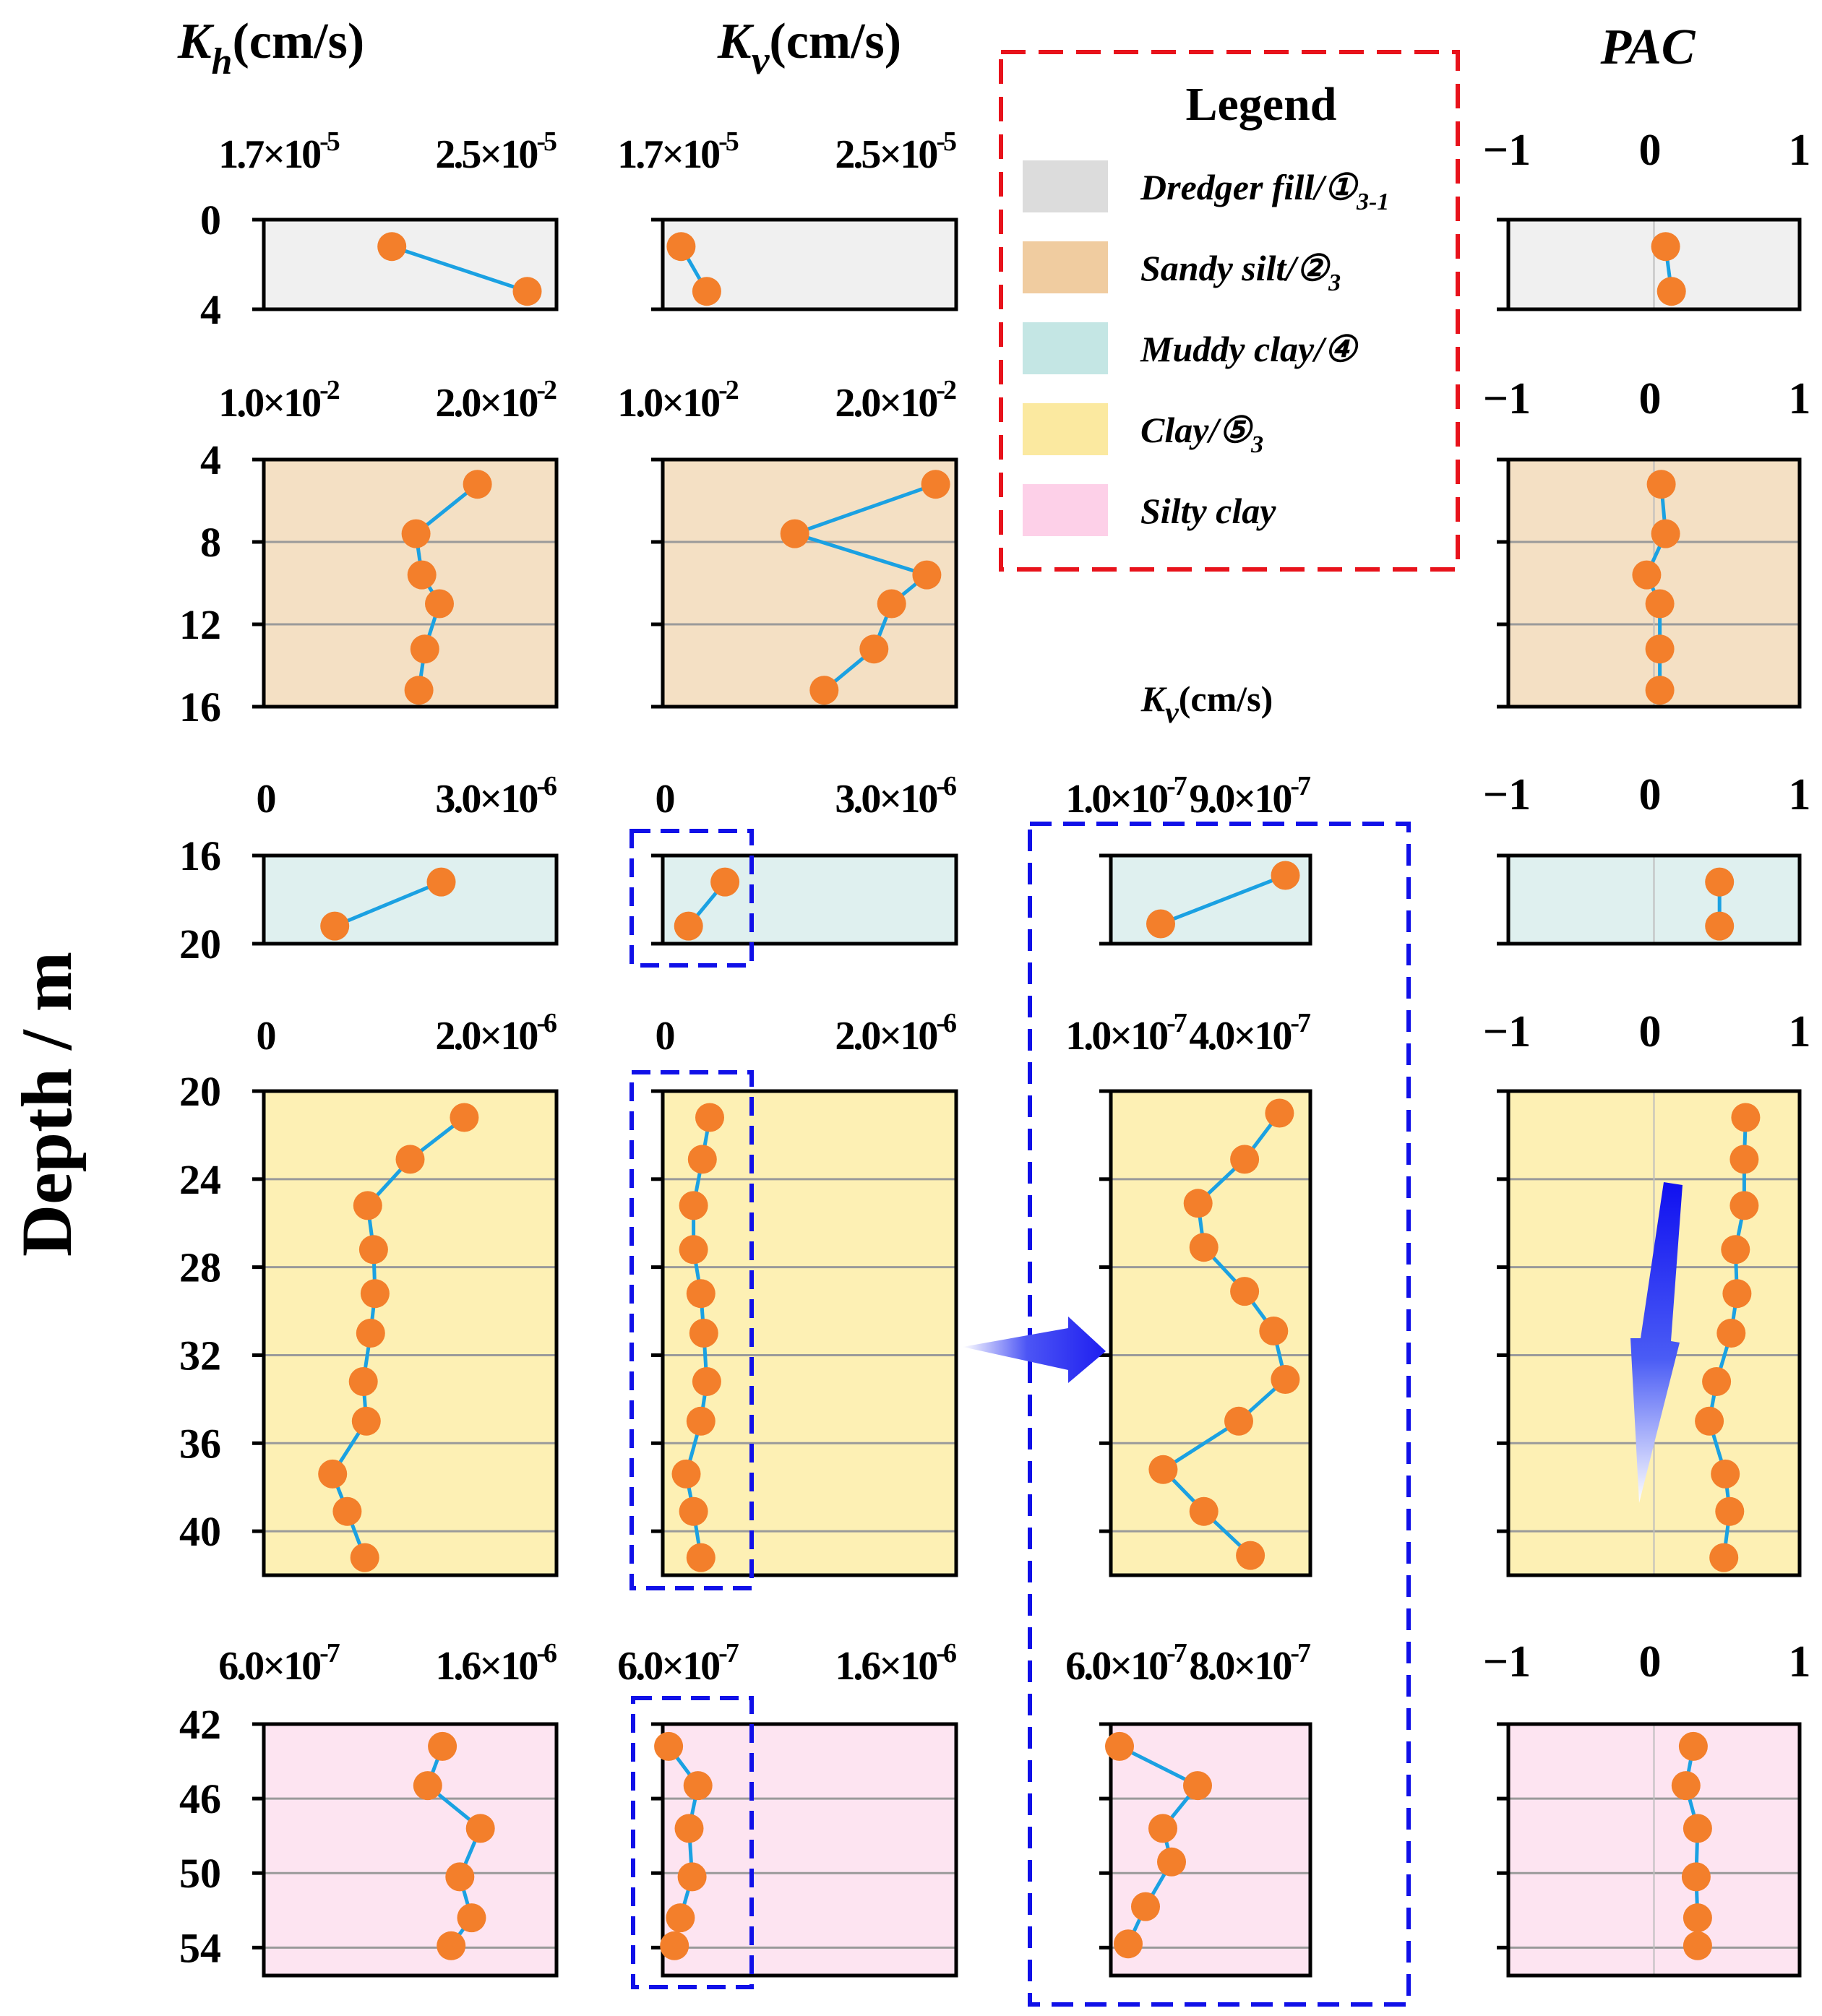 The image size is (1822, 2016). I want to click on y-tick-label: 40, so click(200, 1531).